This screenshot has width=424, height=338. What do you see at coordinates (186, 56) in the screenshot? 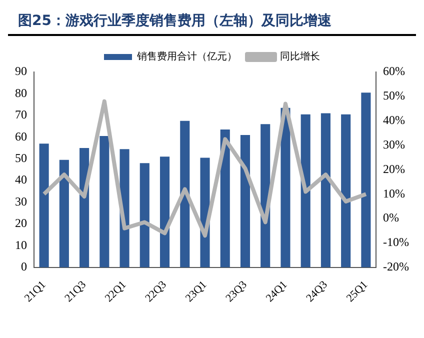
I see `legend-label: 销售费用合计（亿元）` at bounding box center [186, 56].